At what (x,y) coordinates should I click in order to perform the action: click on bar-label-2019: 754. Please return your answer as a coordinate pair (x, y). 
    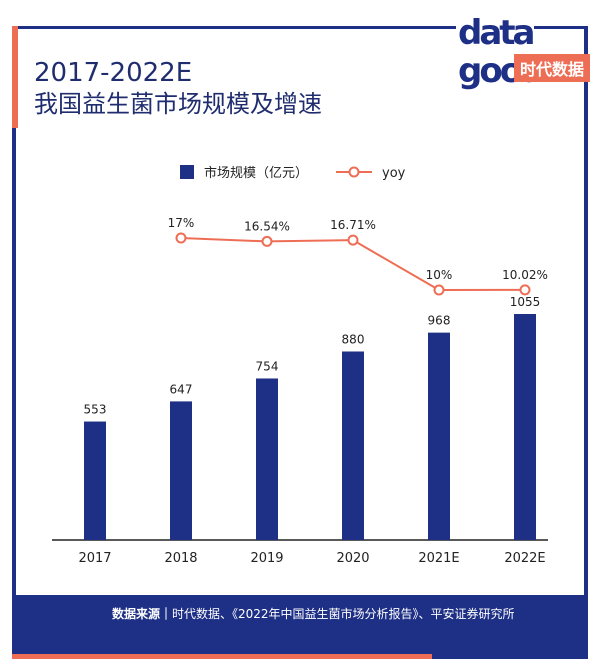
    Looking at the image, I should click on (267, 366).